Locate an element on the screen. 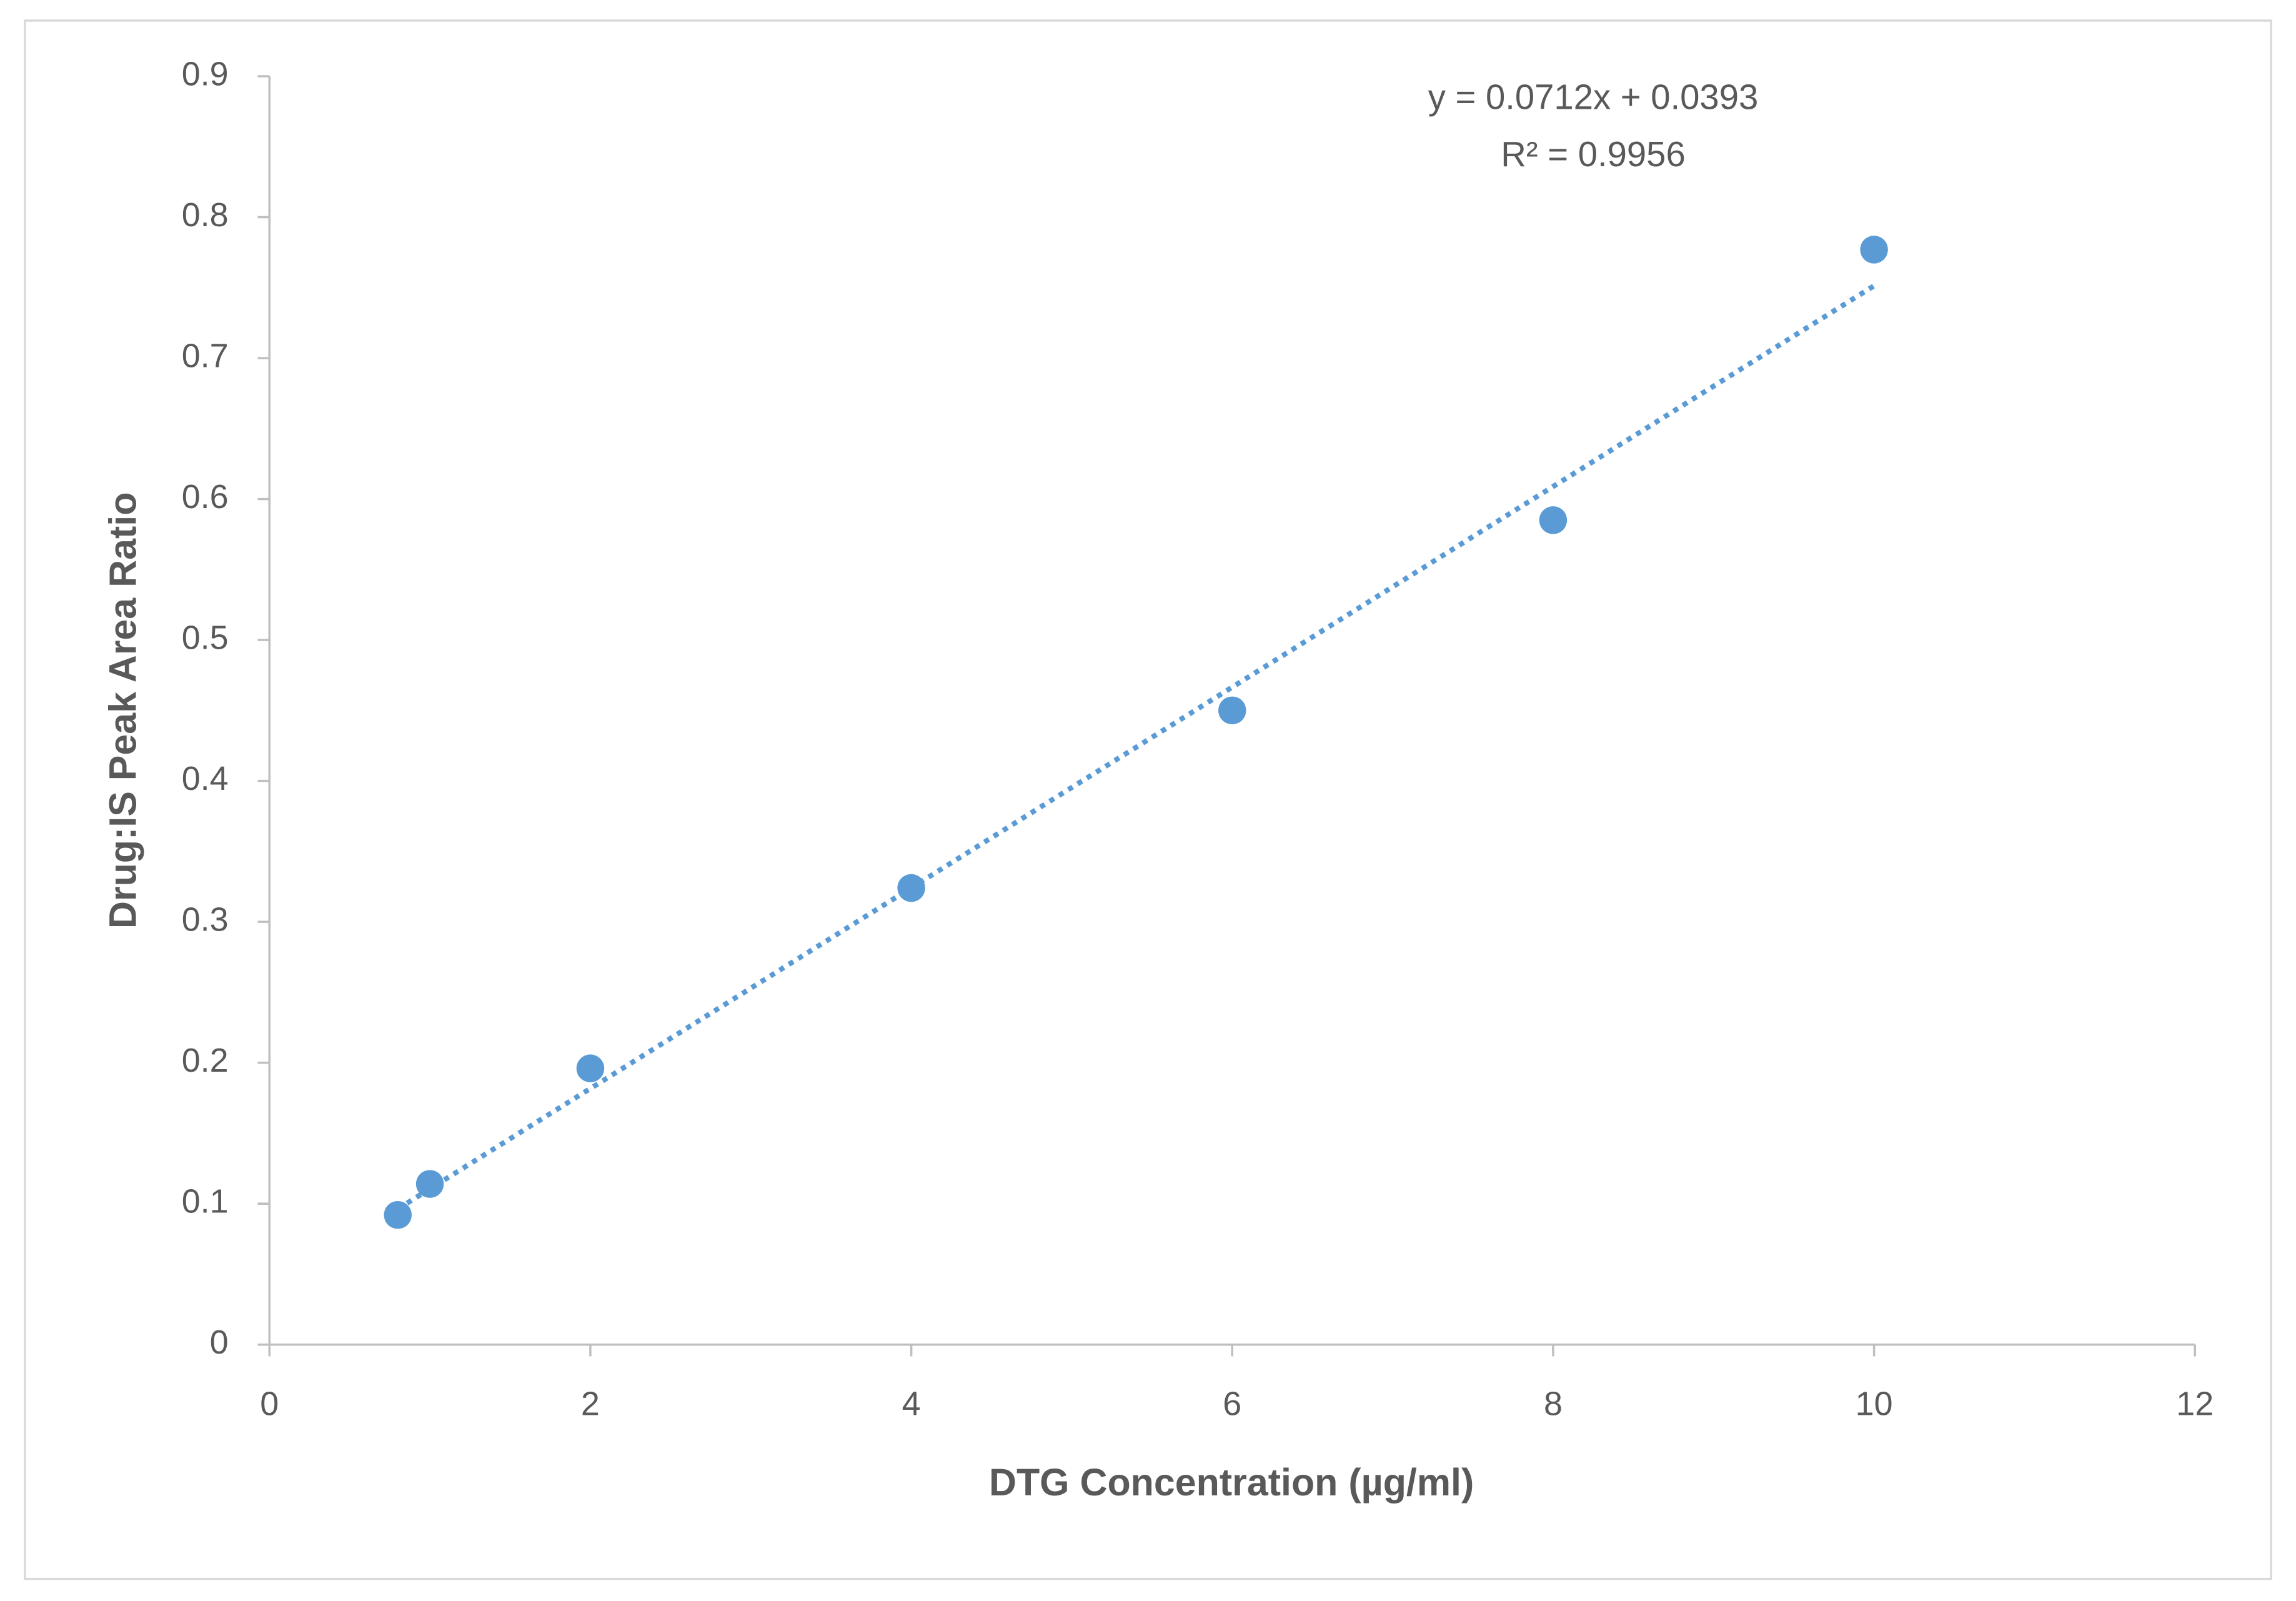  y-tick-label: 0.4 is located at coordinates (205, 778).